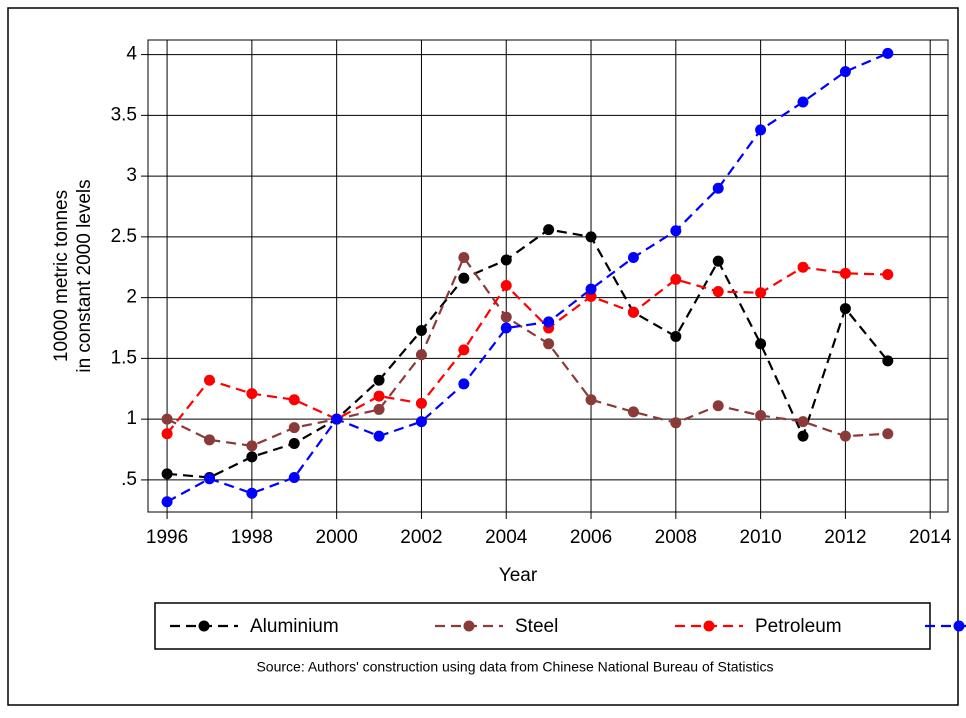 The image size is (966, 718). What do you see at coordinates (131, 297) in the screenshot?
I see `y-tick-label: 2` at bounding box center [131, 297].